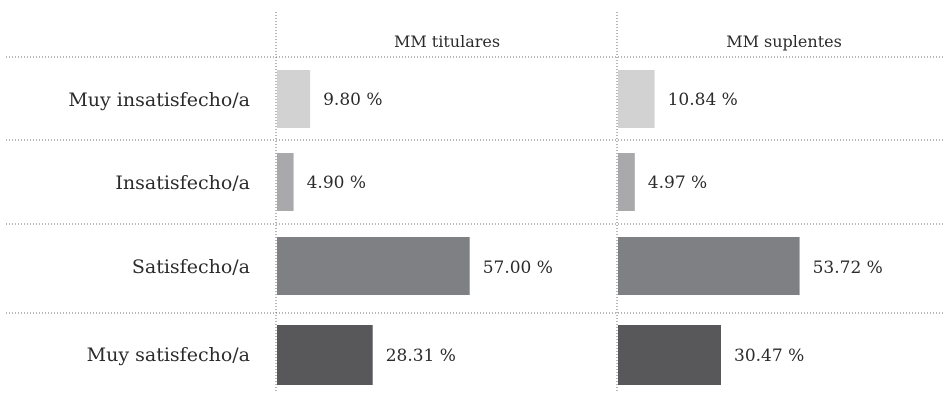  Describe the element at coordinates (618, 41) in the screenshot. I see `column-headers: MM titulares MM suplentes` at that location.